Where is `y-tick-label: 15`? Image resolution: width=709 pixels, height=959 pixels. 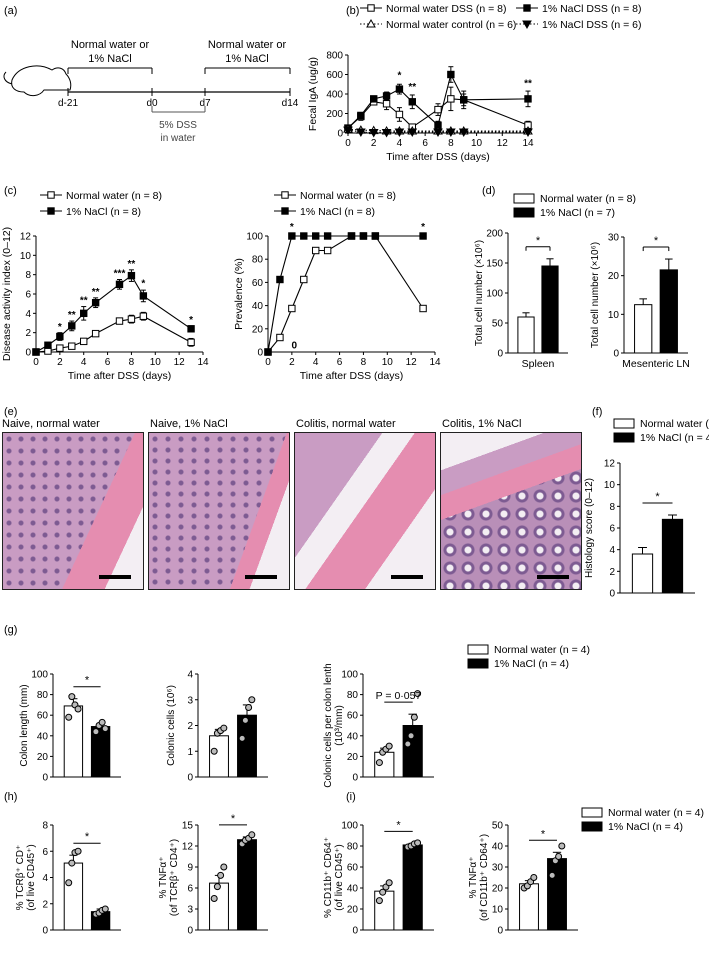
y-tick-label: 15 is located at coordinates (188, 826).